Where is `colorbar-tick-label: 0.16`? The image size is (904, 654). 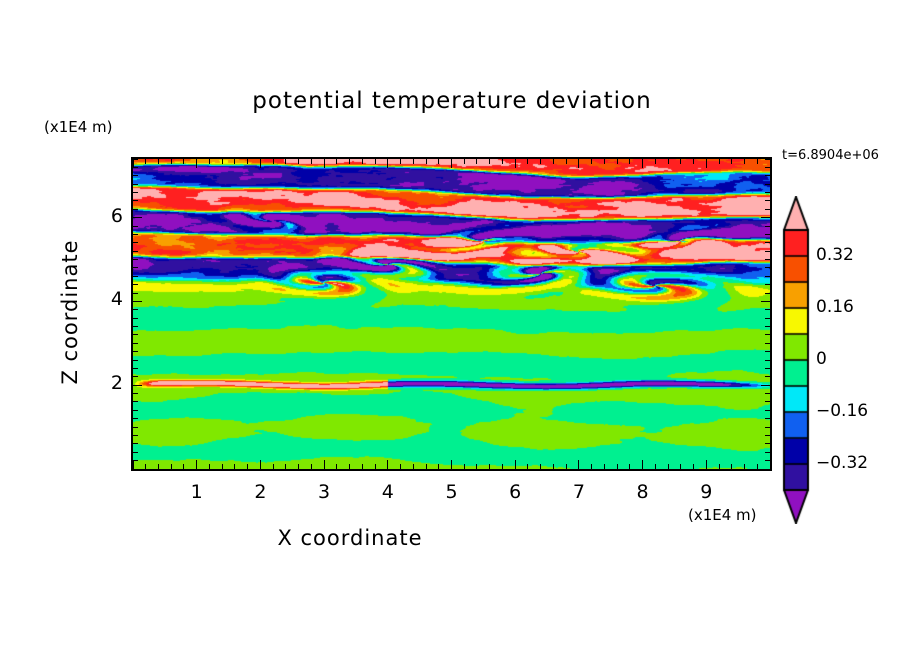 colorbar-tick-label: 0.16 is located at coordinates (835, 307).